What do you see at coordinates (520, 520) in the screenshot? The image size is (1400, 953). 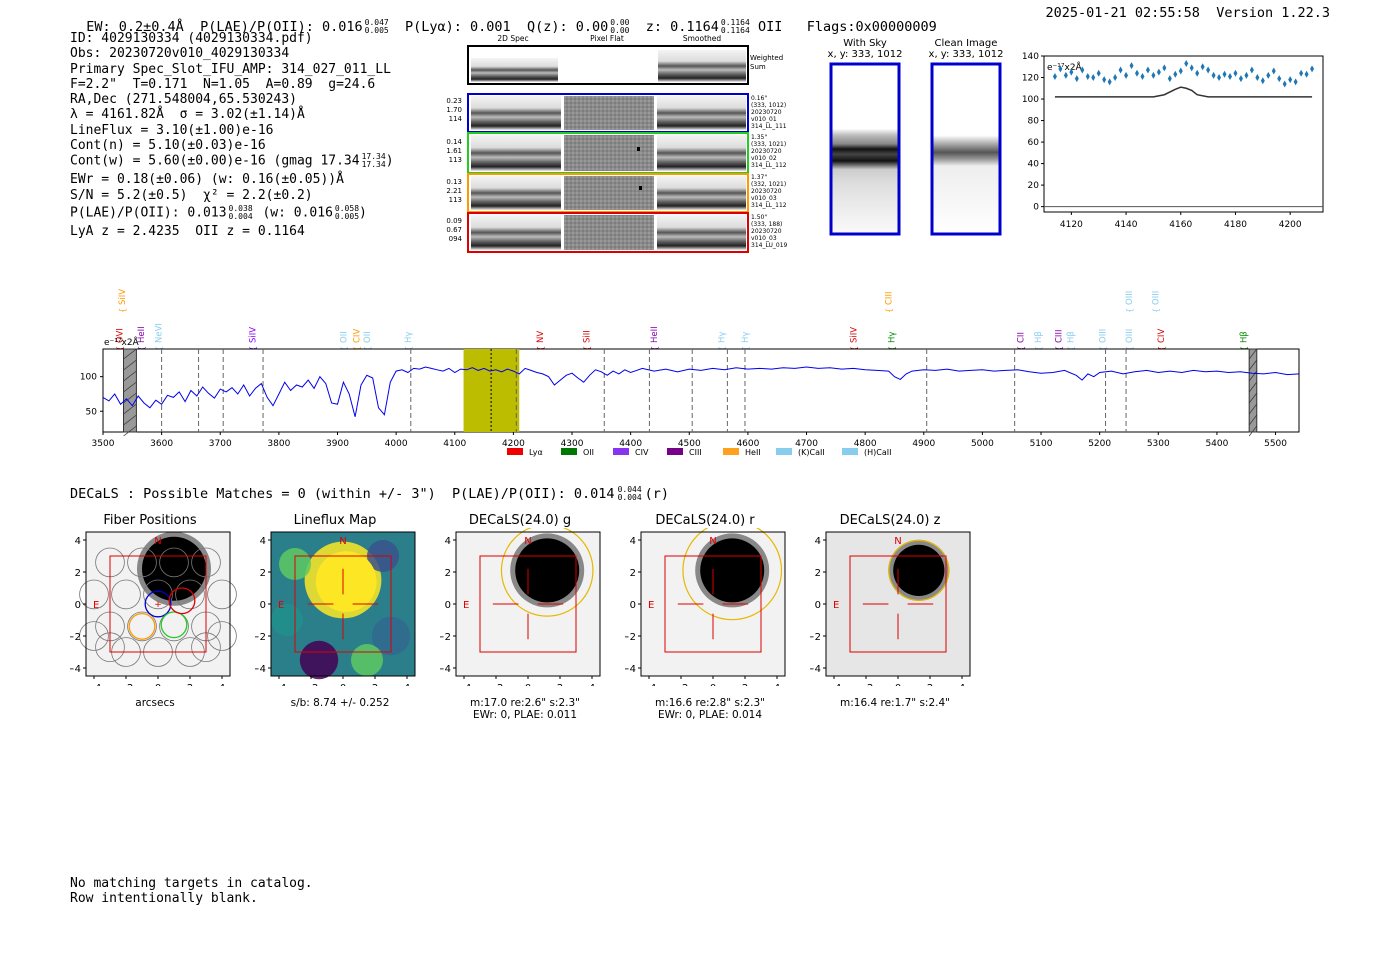 I see `map-title: DECaLS(24.0) g` at bounding box center [520, 520].